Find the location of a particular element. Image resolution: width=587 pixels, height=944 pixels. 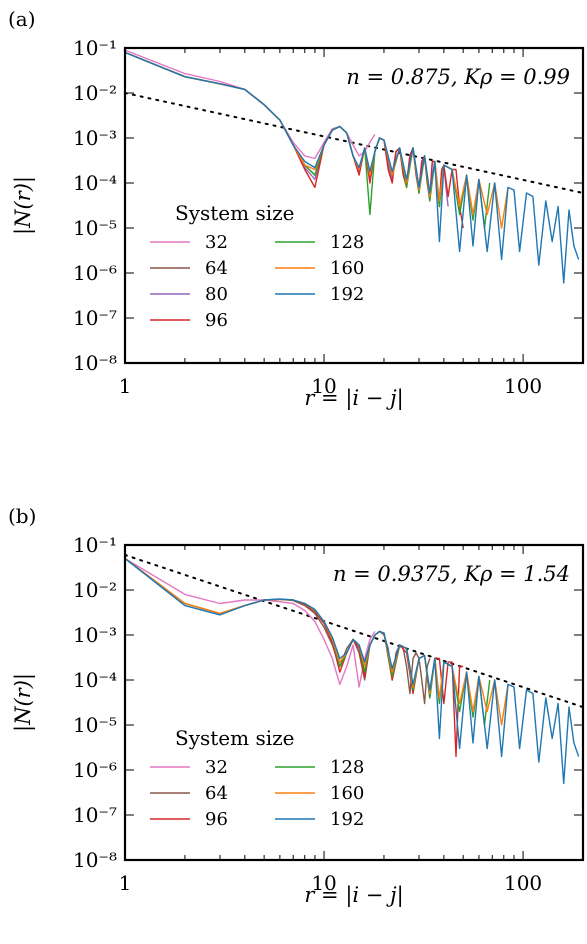

legend-label-80: 80 is located at coordinates (216, 294).